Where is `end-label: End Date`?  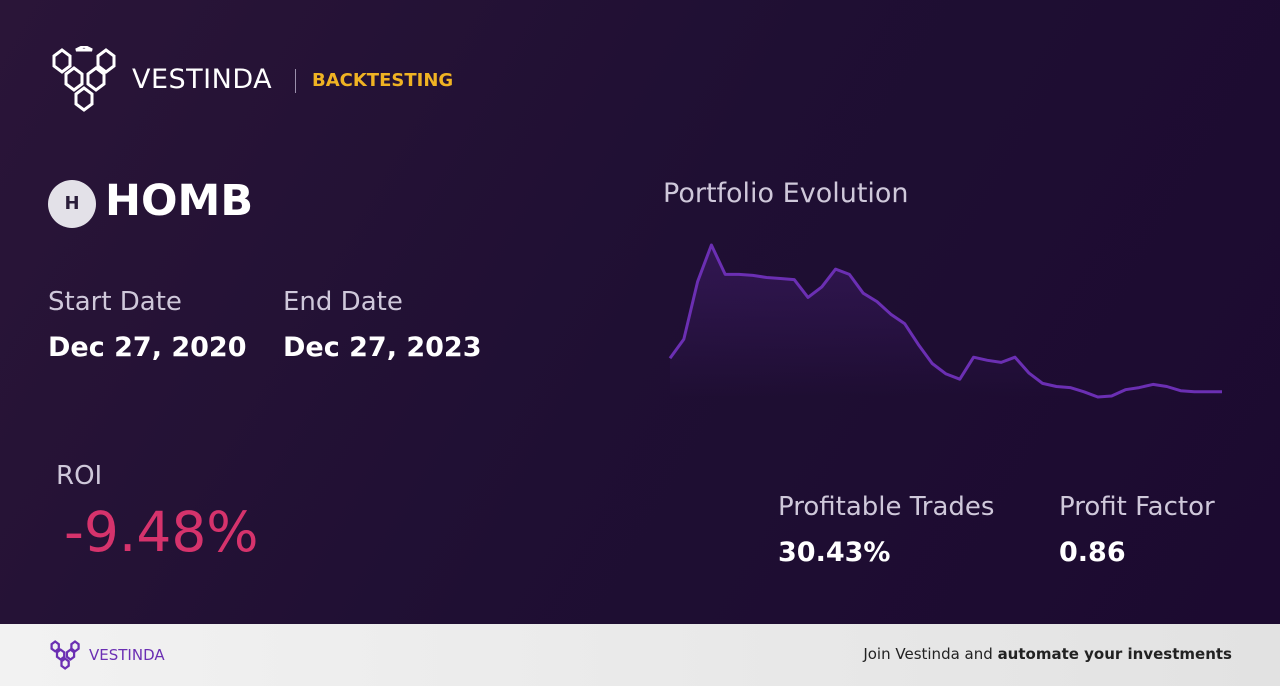
end-label: End Date is located at coordinates (343, 302).